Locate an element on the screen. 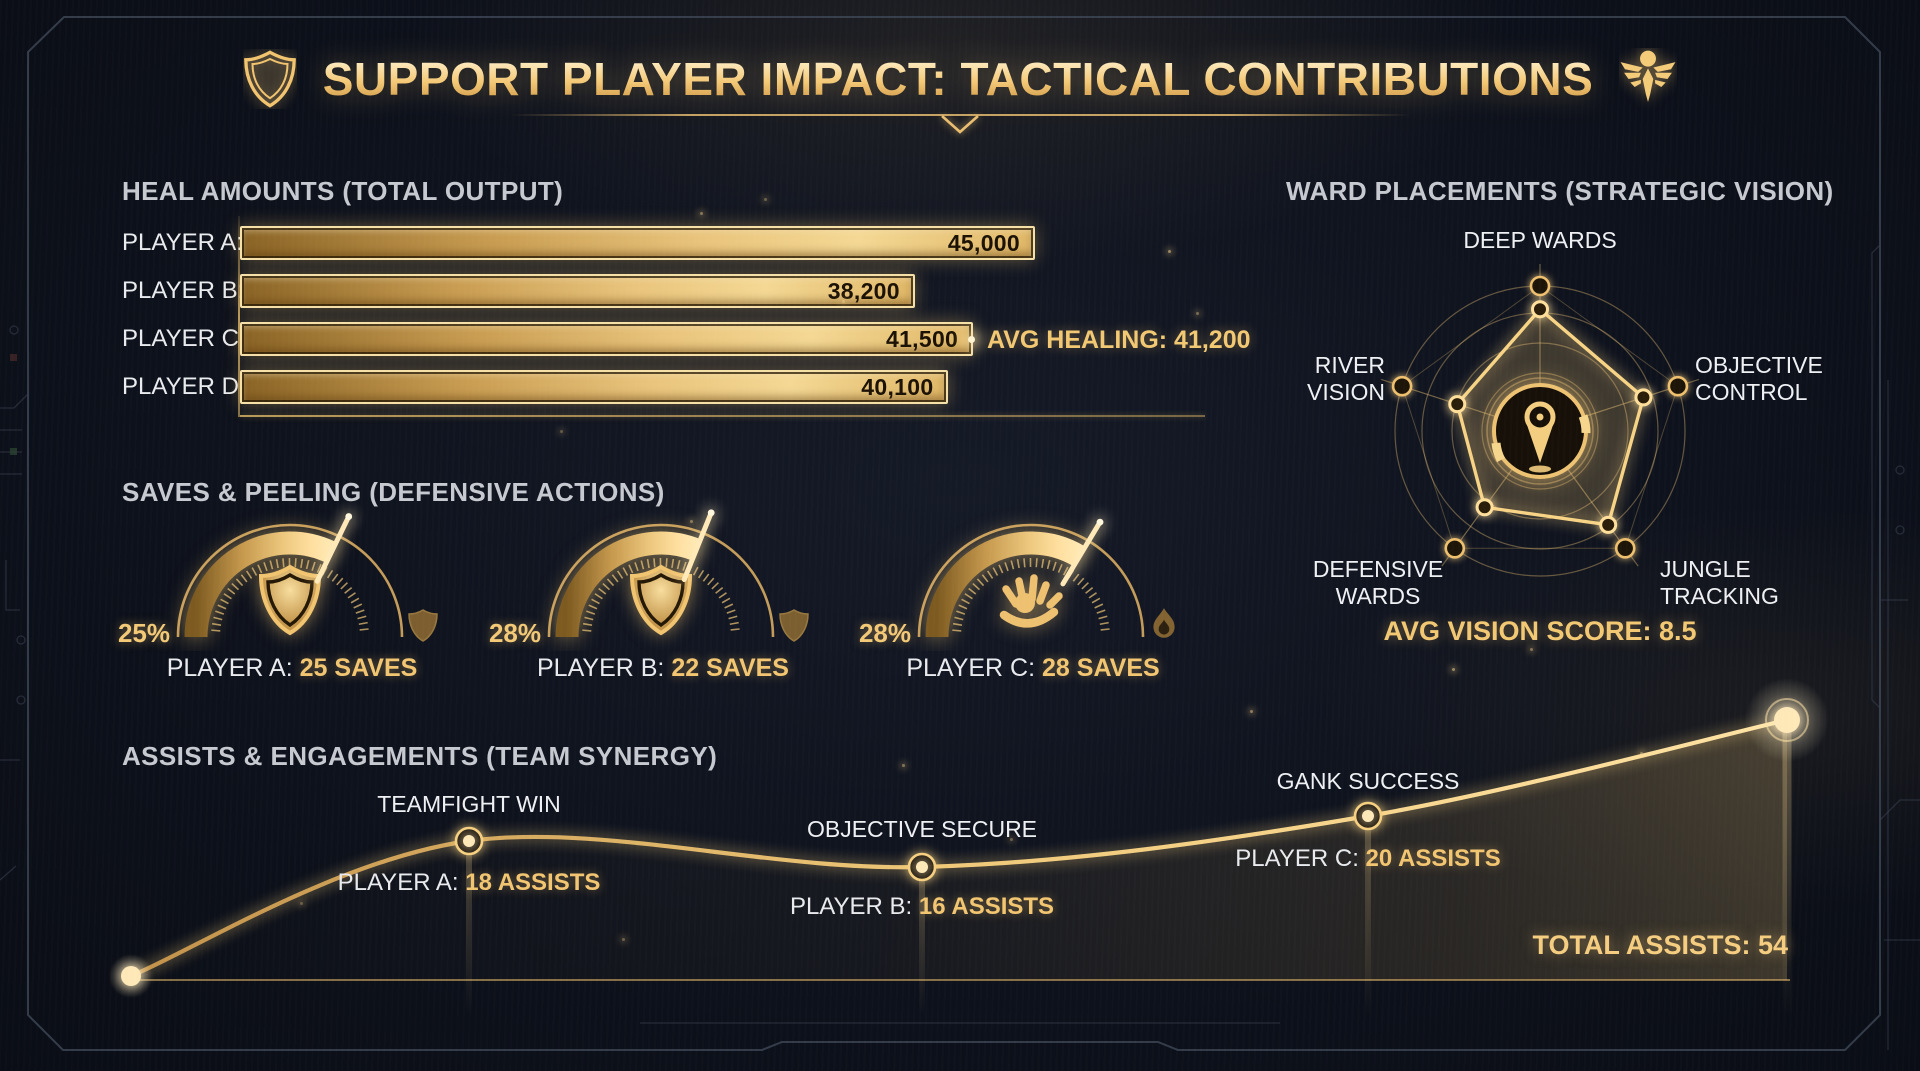 This screenshot has width=1920, height=1071. assists-player: PLAYER A: is located at coordinates (398, 882).